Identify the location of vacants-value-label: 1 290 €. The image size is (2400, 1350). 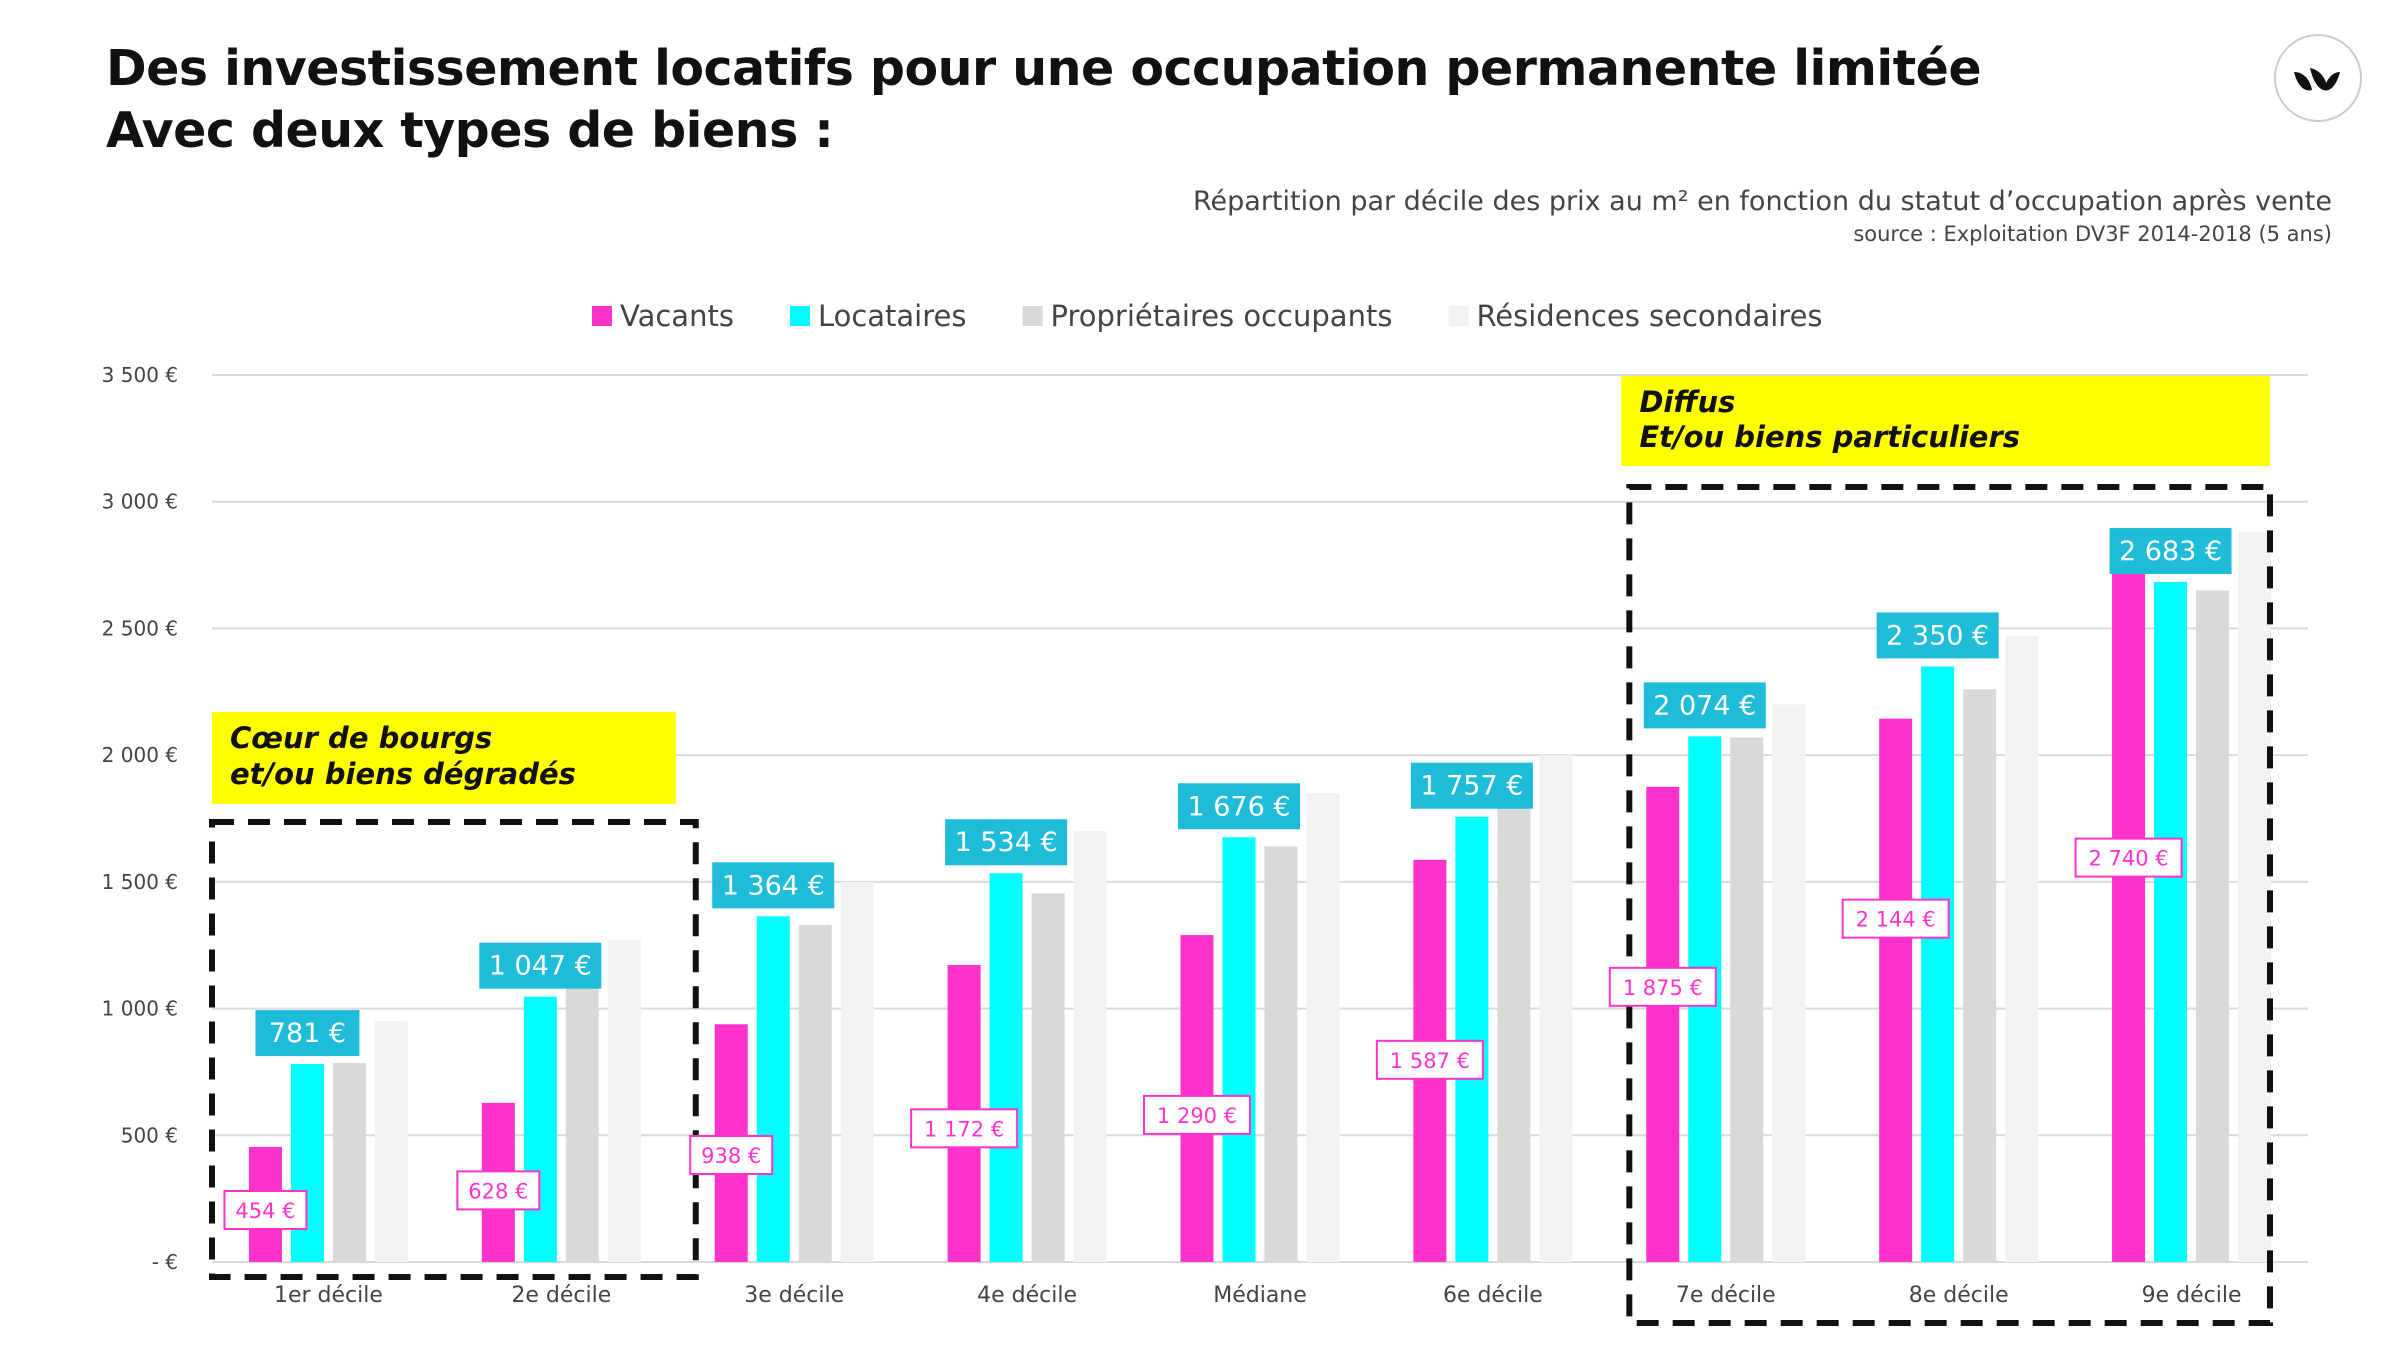
(1197, 1116).